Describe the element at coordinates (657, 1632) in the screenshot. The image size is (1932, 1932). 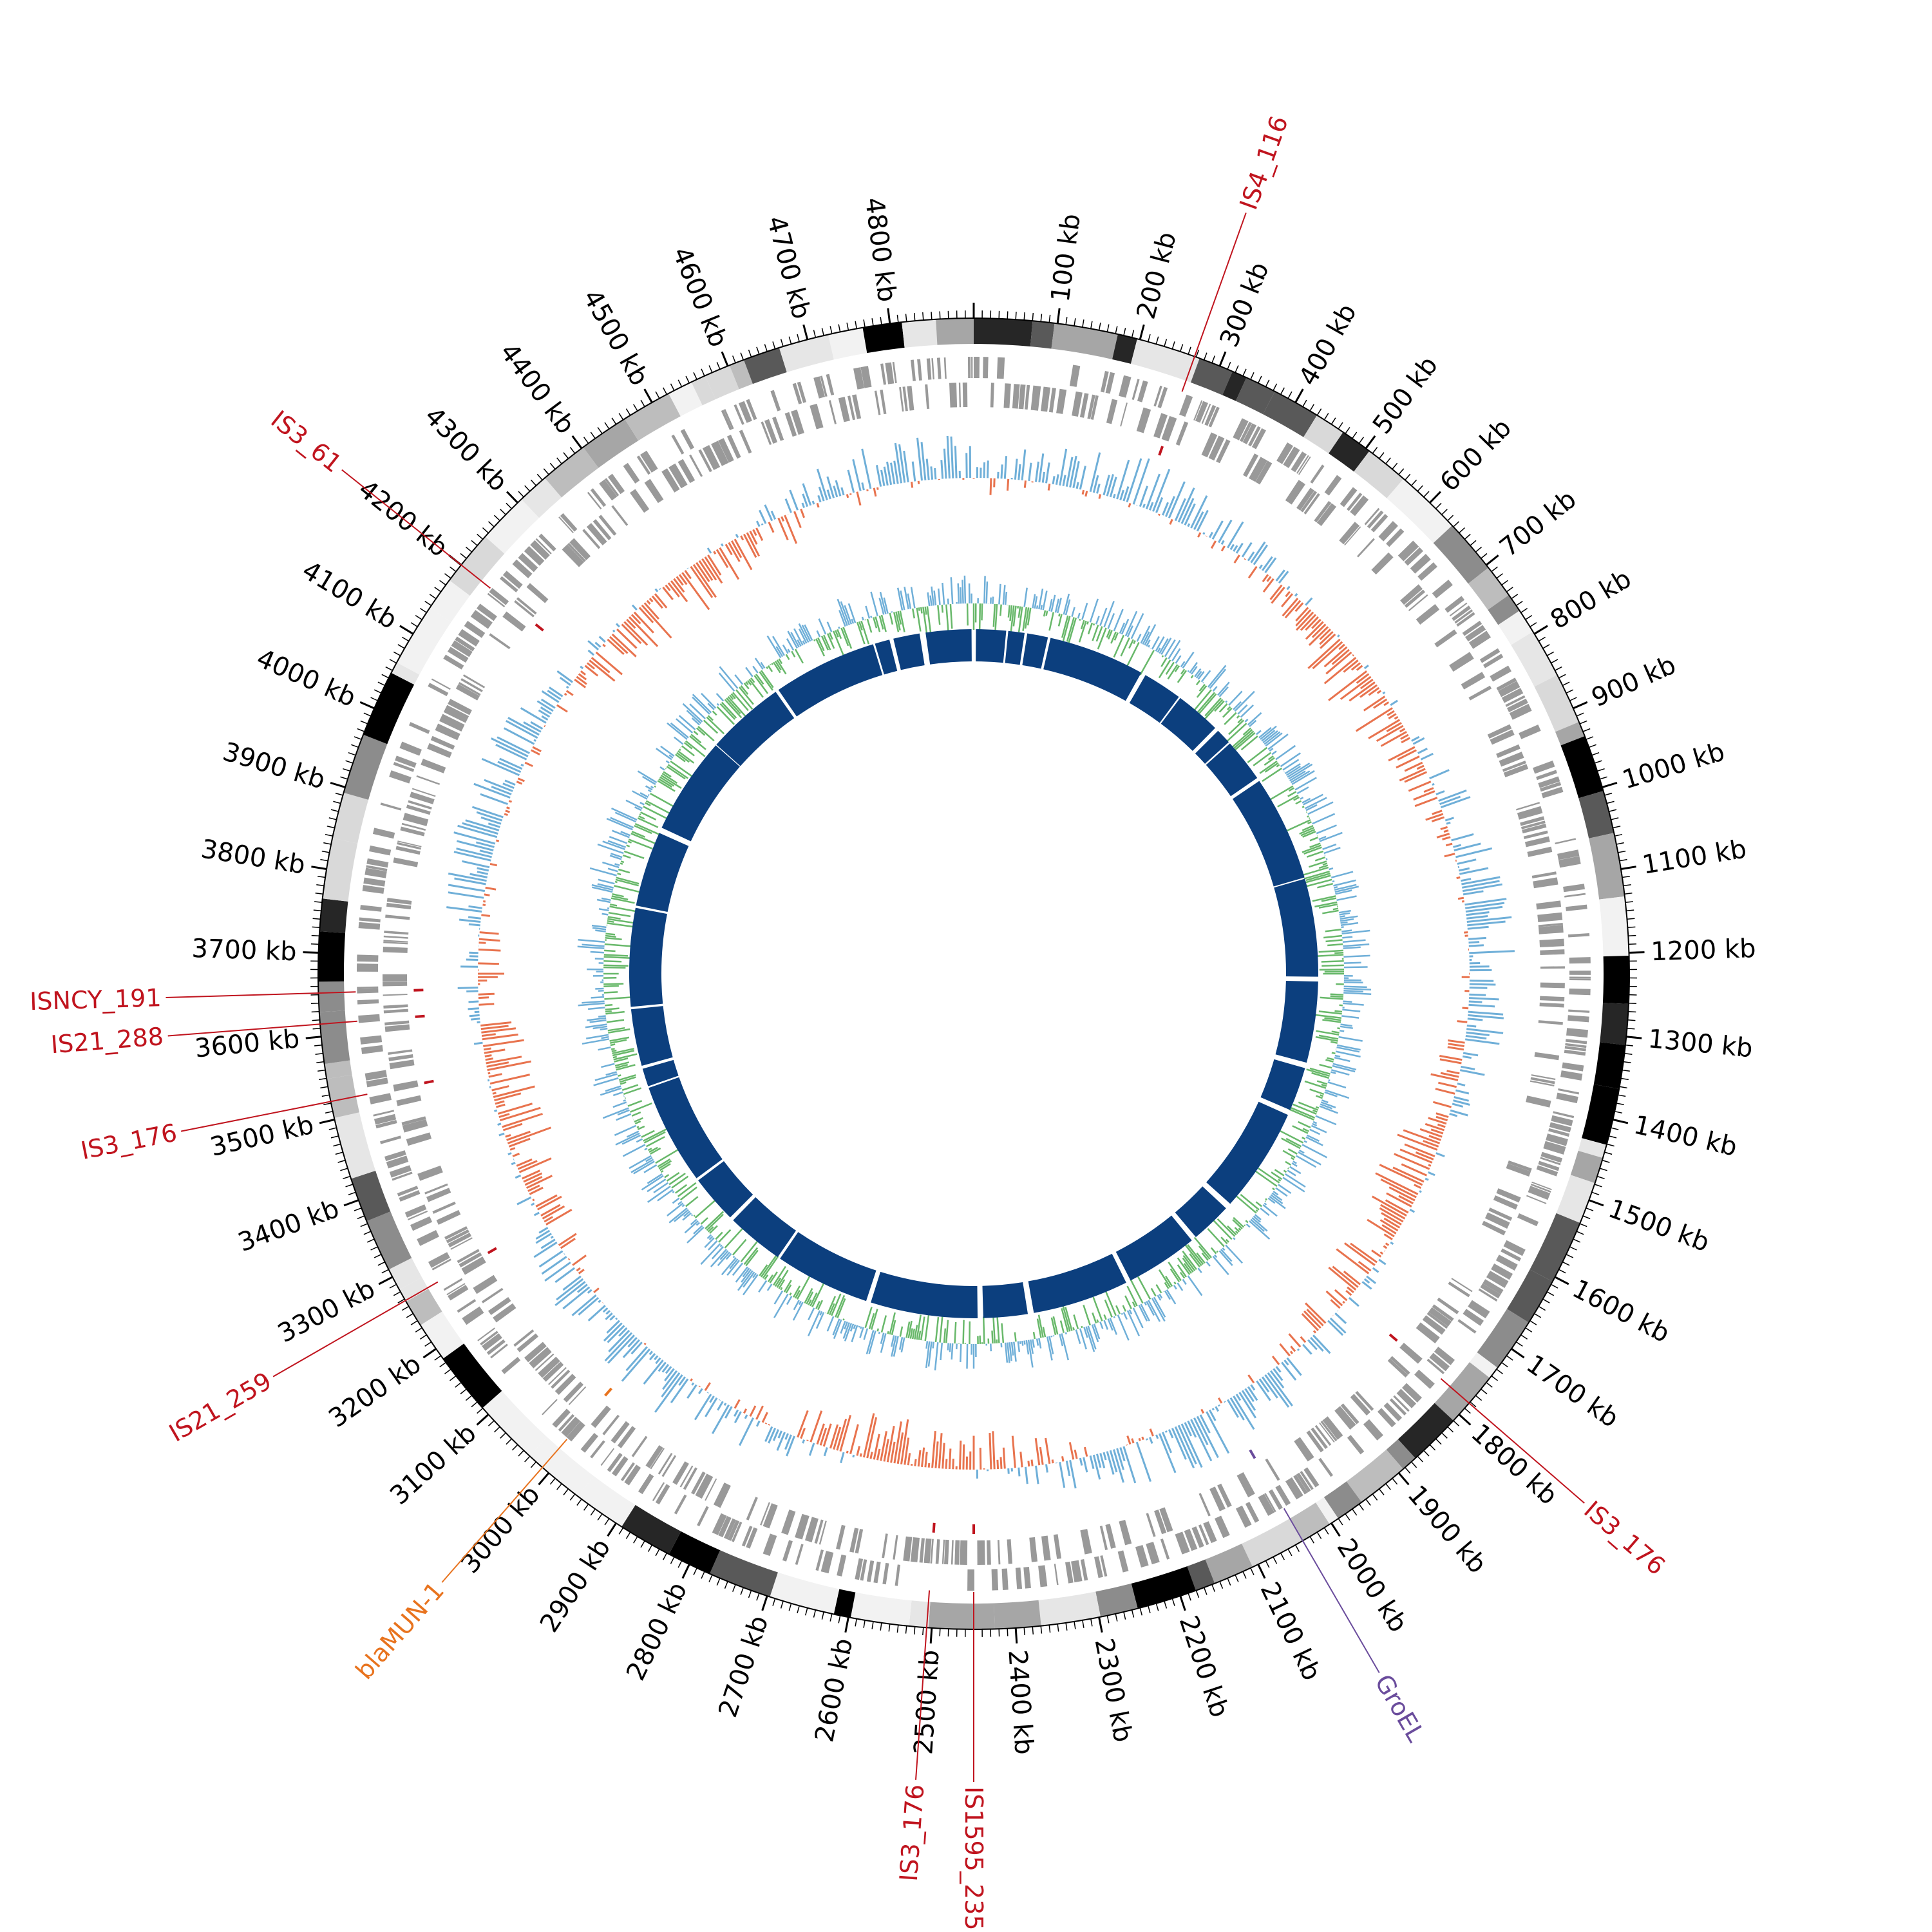
I see `tick-label-2800: 2800 kb` at that location.